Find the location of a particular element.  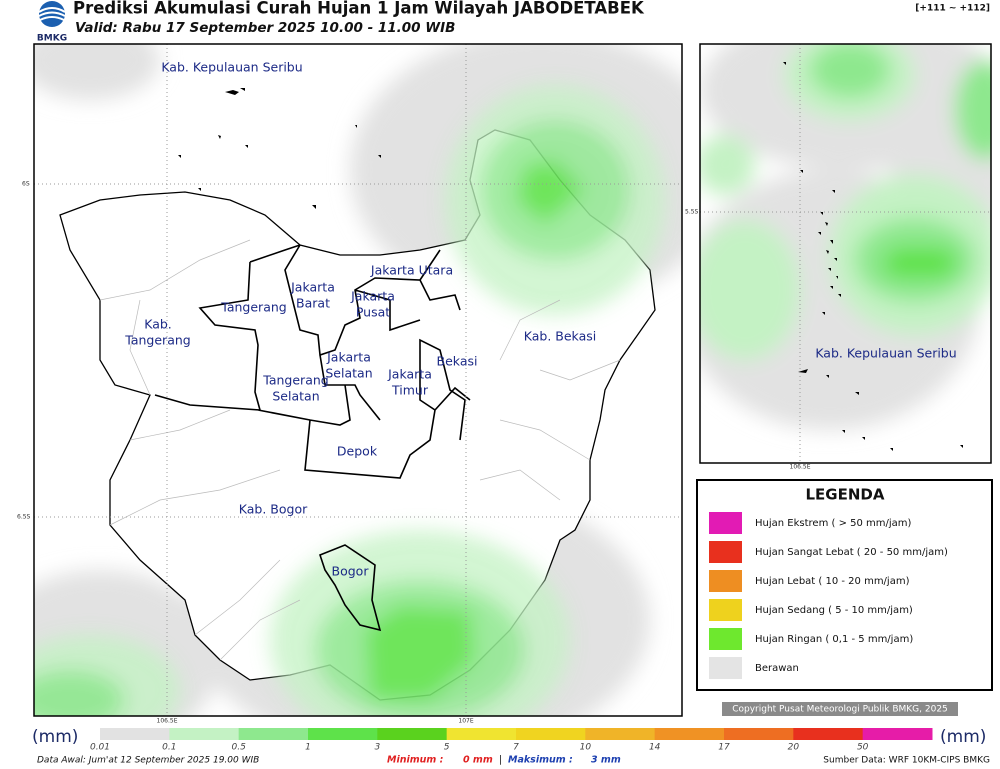

maximum-value: 3 mm is located at coordinates (606, 760).